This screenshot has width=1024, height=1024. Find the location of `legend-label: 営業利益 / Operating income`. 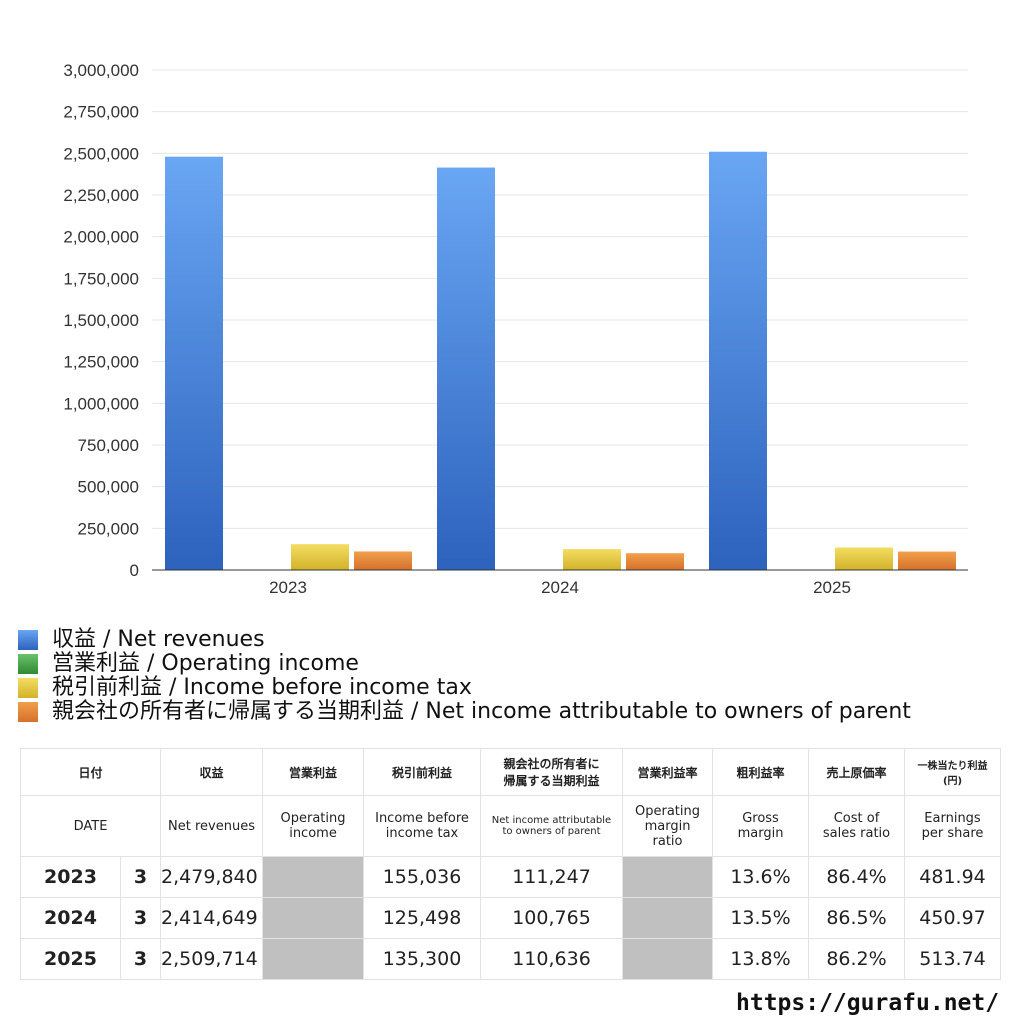

legend-label: 営業利益 / Operating income is located at coordinates (205, 663).